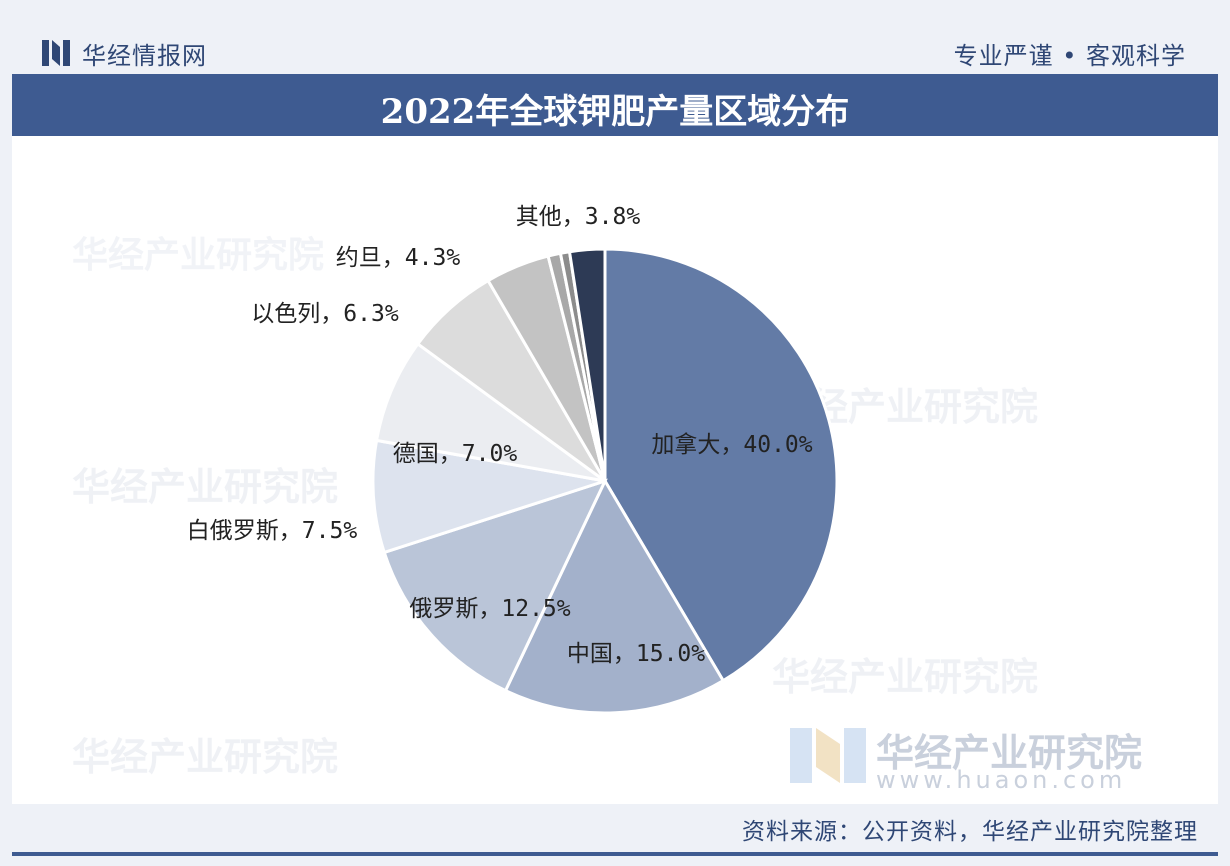  Describe the element at coordinates (398, 258) in the screenshot. I see `pie-label-6: 约旦，4.3%` at that location.